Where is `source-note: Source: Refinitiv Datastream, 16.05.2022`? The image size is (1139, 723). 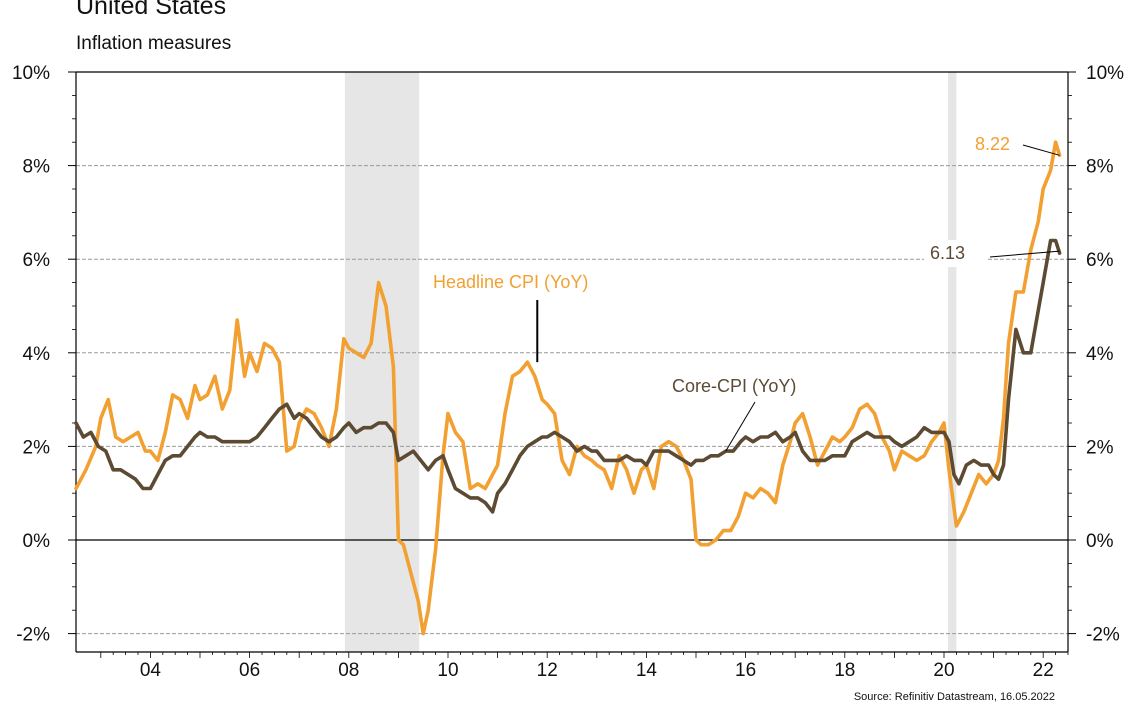 source-note: Source: Refinitiv Datastream, 16.05.2022 is located at coordinates (954, 697).